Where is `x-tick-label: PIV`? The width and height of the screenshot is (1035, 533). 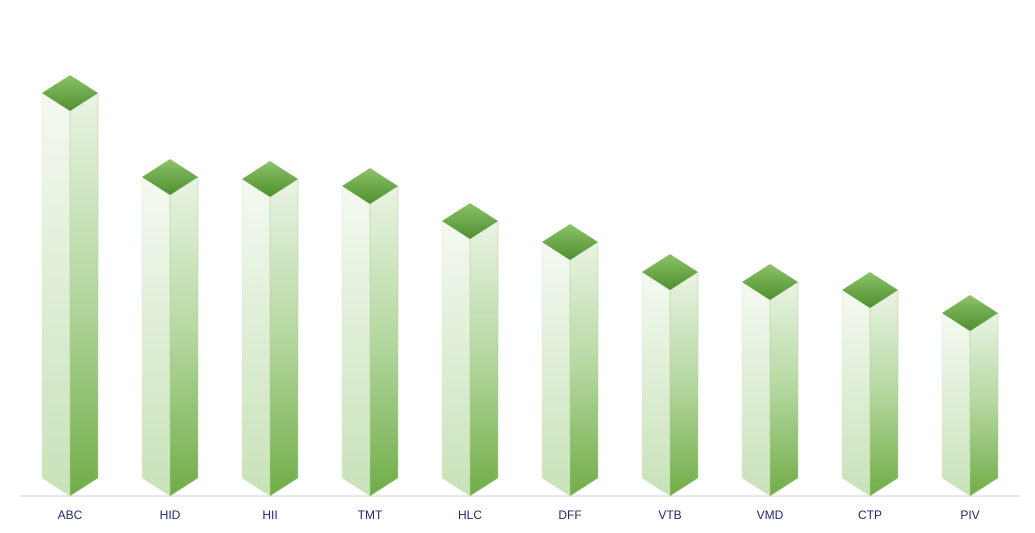
x-tick-label: PIV is located at coordinates (969, 515).